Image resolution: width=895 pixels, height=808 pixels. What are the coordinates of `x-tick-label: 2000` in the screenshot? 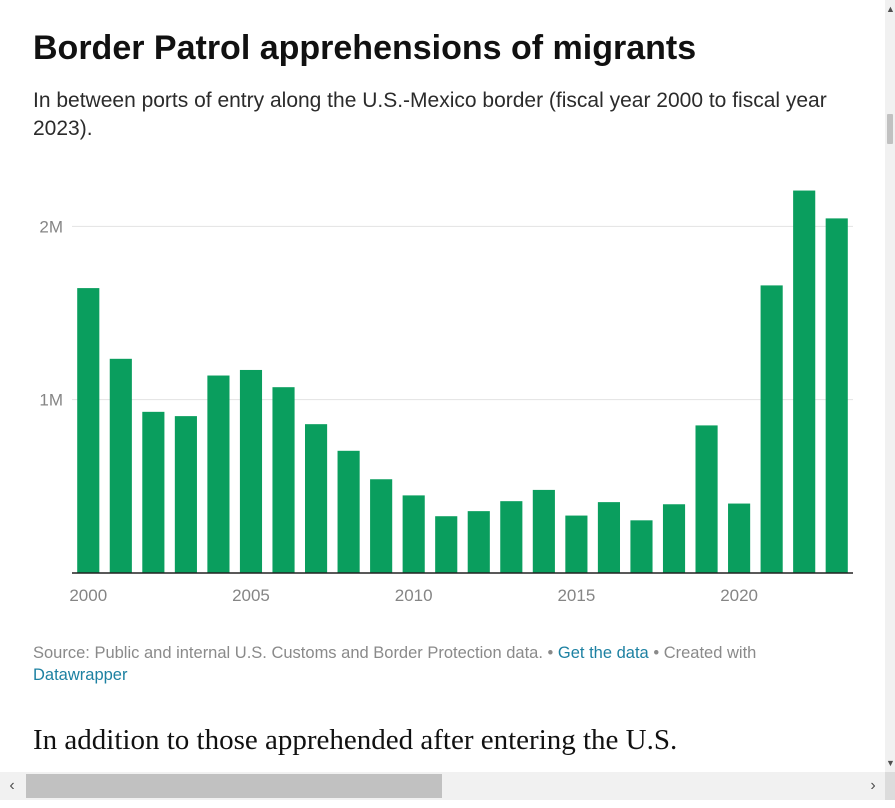 It's located at (88, 595).